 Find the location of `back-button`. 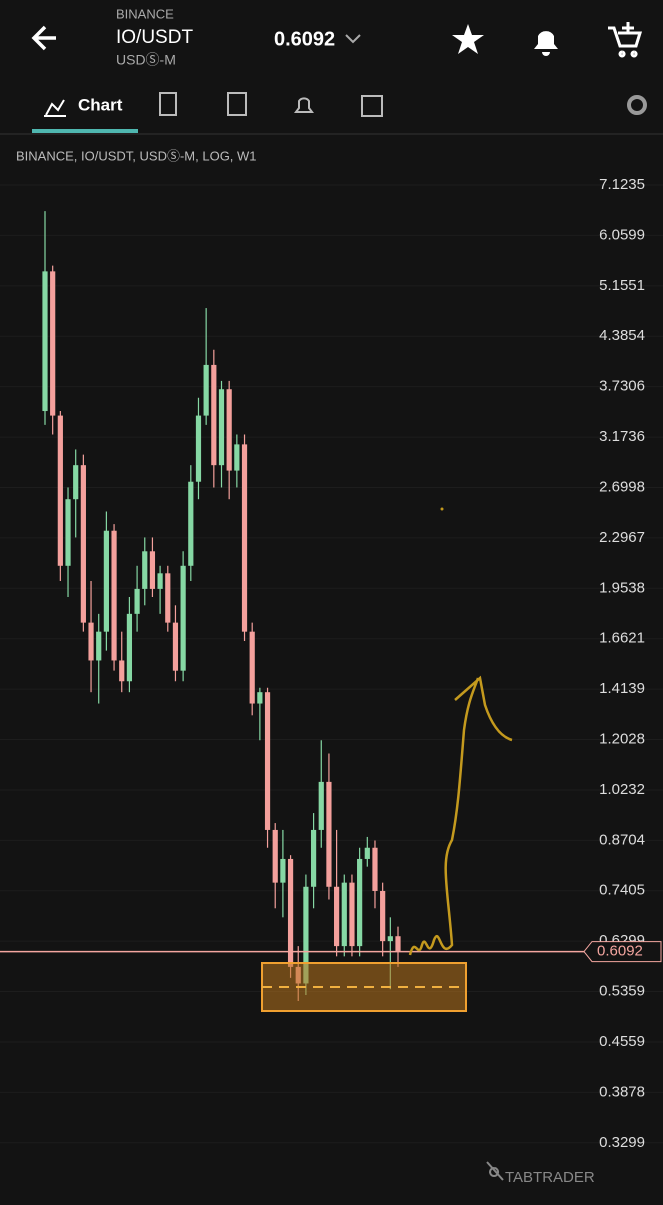

back-button is located at coordinates (43, 38).